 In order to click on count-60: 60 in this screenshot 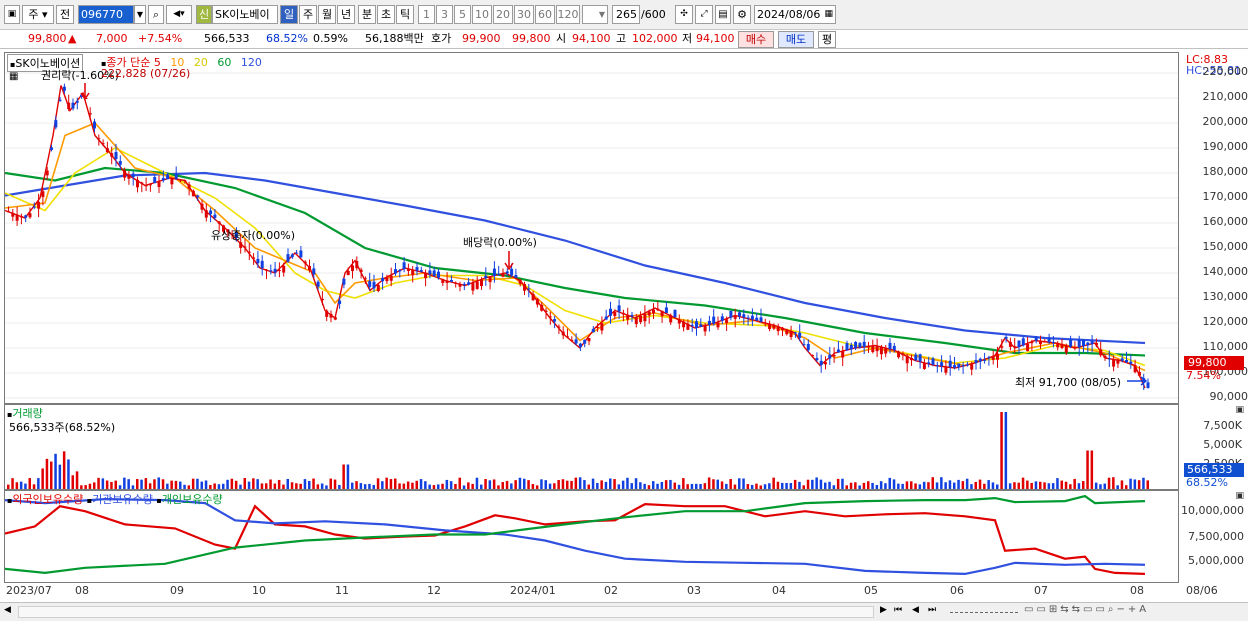, I will do `click(545, 14)`.